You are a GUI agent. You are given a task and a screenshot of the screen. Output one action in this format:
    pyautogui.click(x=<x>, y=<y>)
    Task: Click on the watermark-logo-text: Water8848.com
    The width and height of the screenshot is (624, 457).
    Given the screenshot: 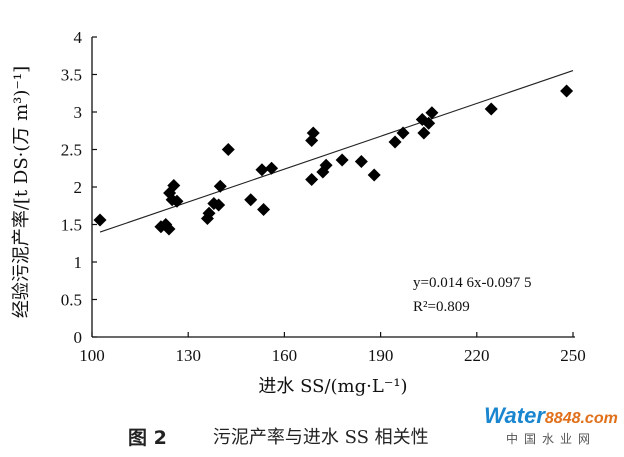 What is the action you would take?
    pyautogui.click(x=551, y=417)
    